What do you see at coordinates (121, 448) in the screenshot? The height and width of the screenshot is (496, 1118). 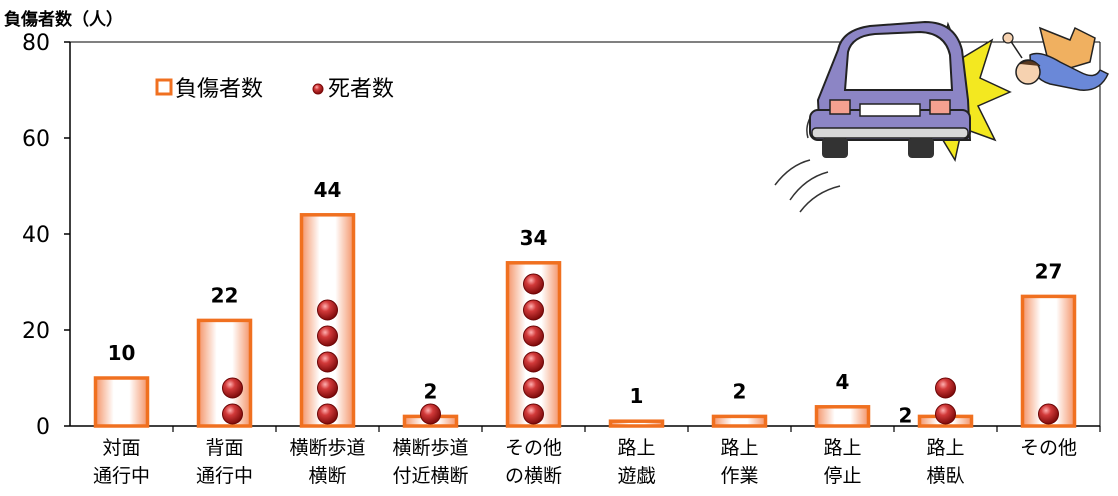 I see `x-tick-label: 対面` at bounding box center [121, 448].